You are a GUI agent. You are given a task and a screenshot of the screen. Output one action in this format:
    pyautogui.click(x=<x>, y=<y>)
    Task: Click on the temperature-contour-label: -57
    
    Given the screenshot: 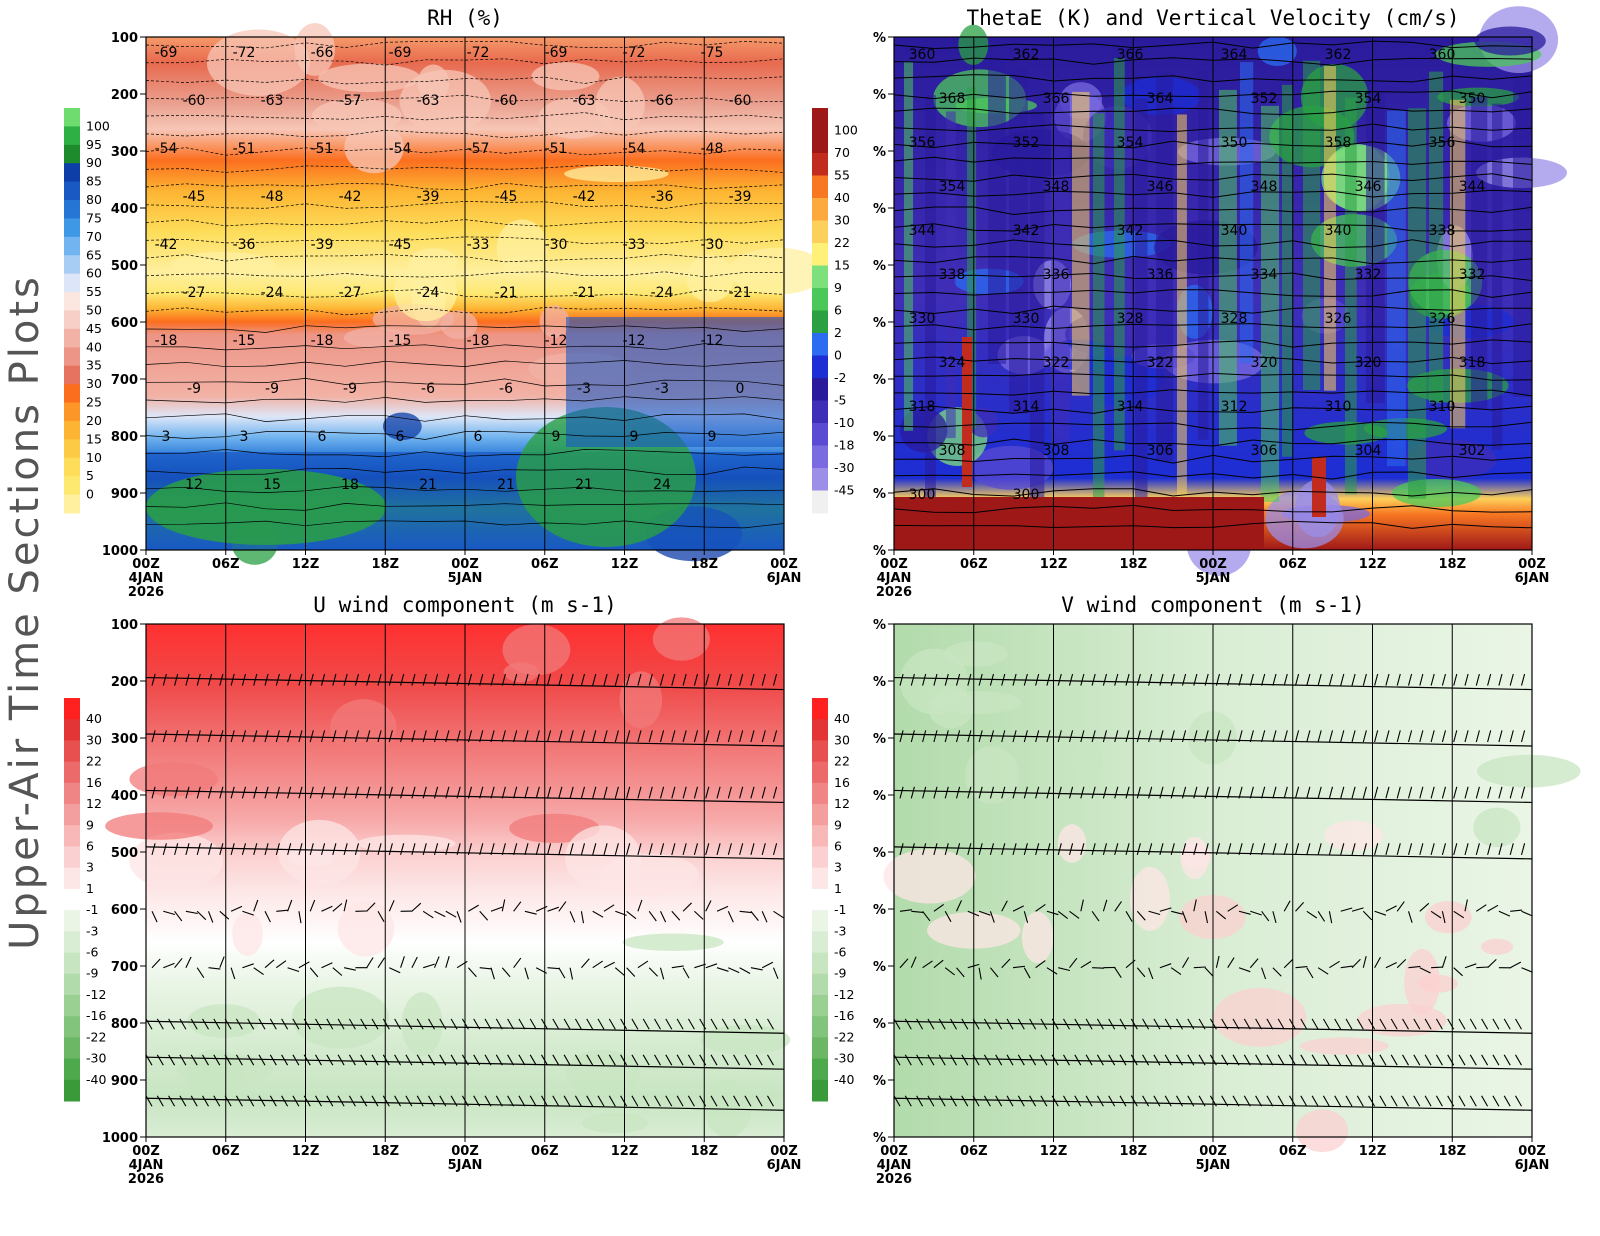 What is the action you would take?
    pyautogui.click(x=478, y=149)
    